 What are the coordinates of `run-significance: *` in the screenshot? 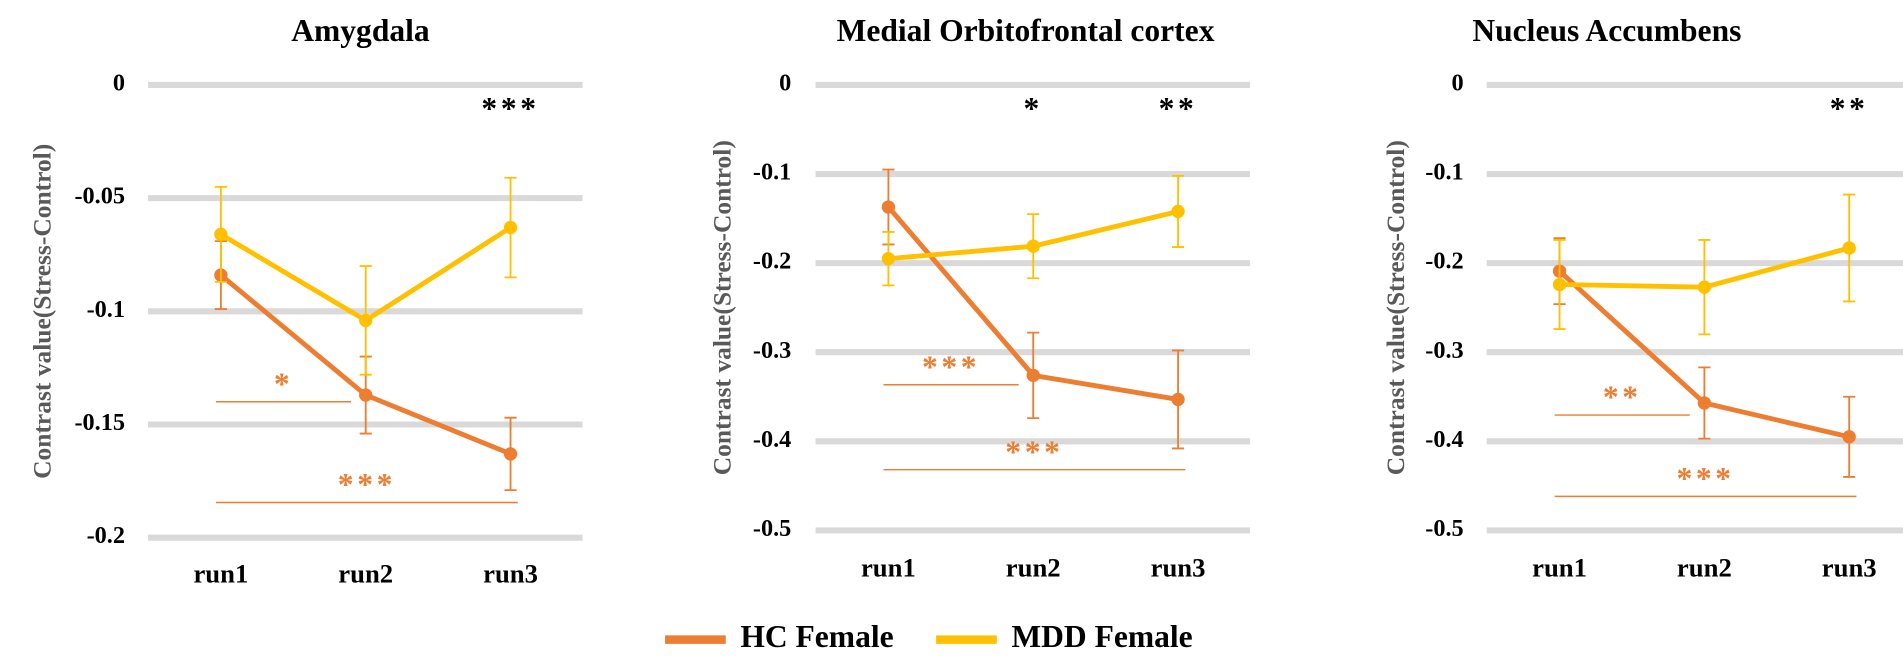 It's located at (283, 383).